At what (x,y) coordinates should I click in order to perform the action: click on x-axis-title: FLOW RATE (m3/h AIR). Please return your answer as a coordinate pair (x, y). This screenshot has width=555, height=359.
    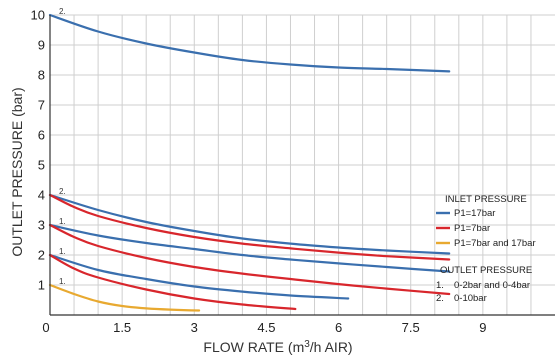
    Looking at the image, I should click on (277, 347).